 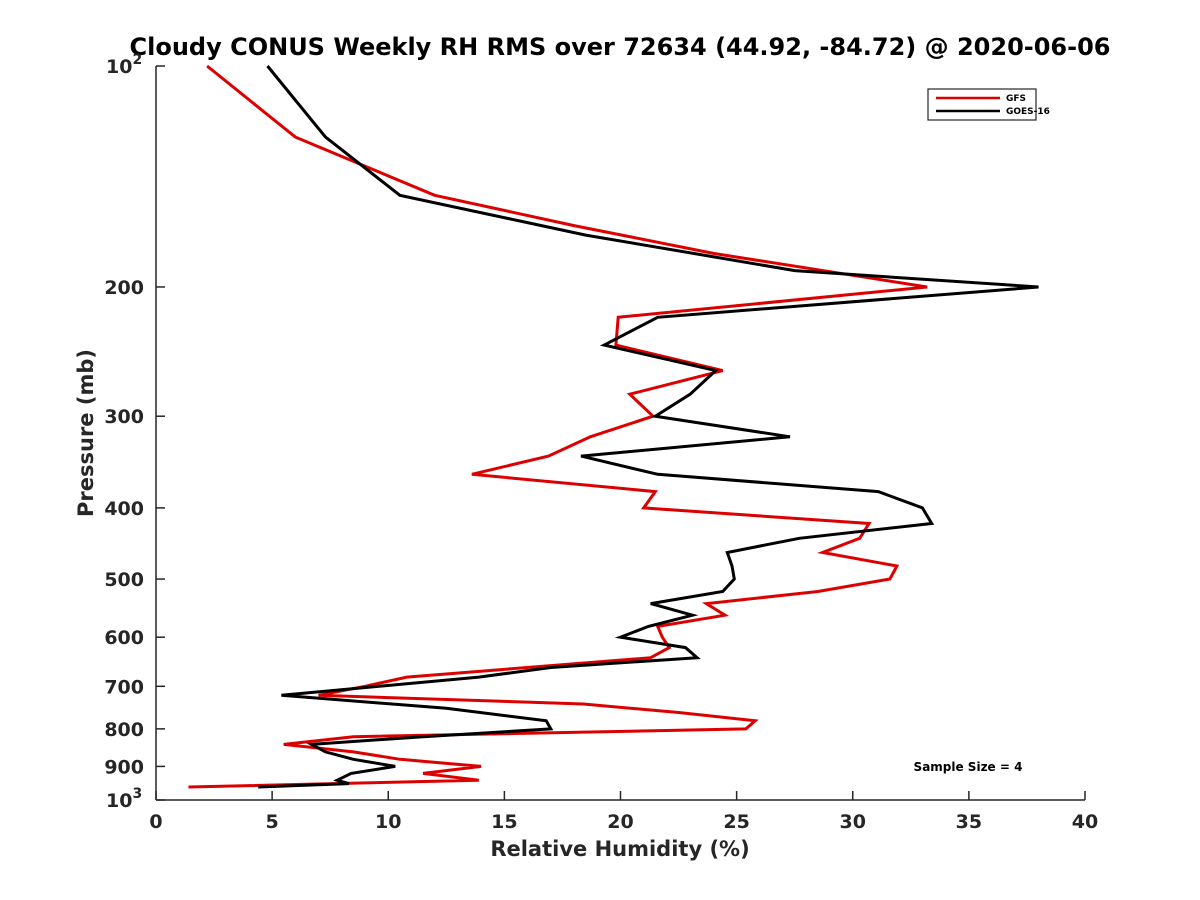 What do you see at coordinates (853, 822) in the screenshot?
I see `x-tick-label: 30` at bounding box center [853, 822].